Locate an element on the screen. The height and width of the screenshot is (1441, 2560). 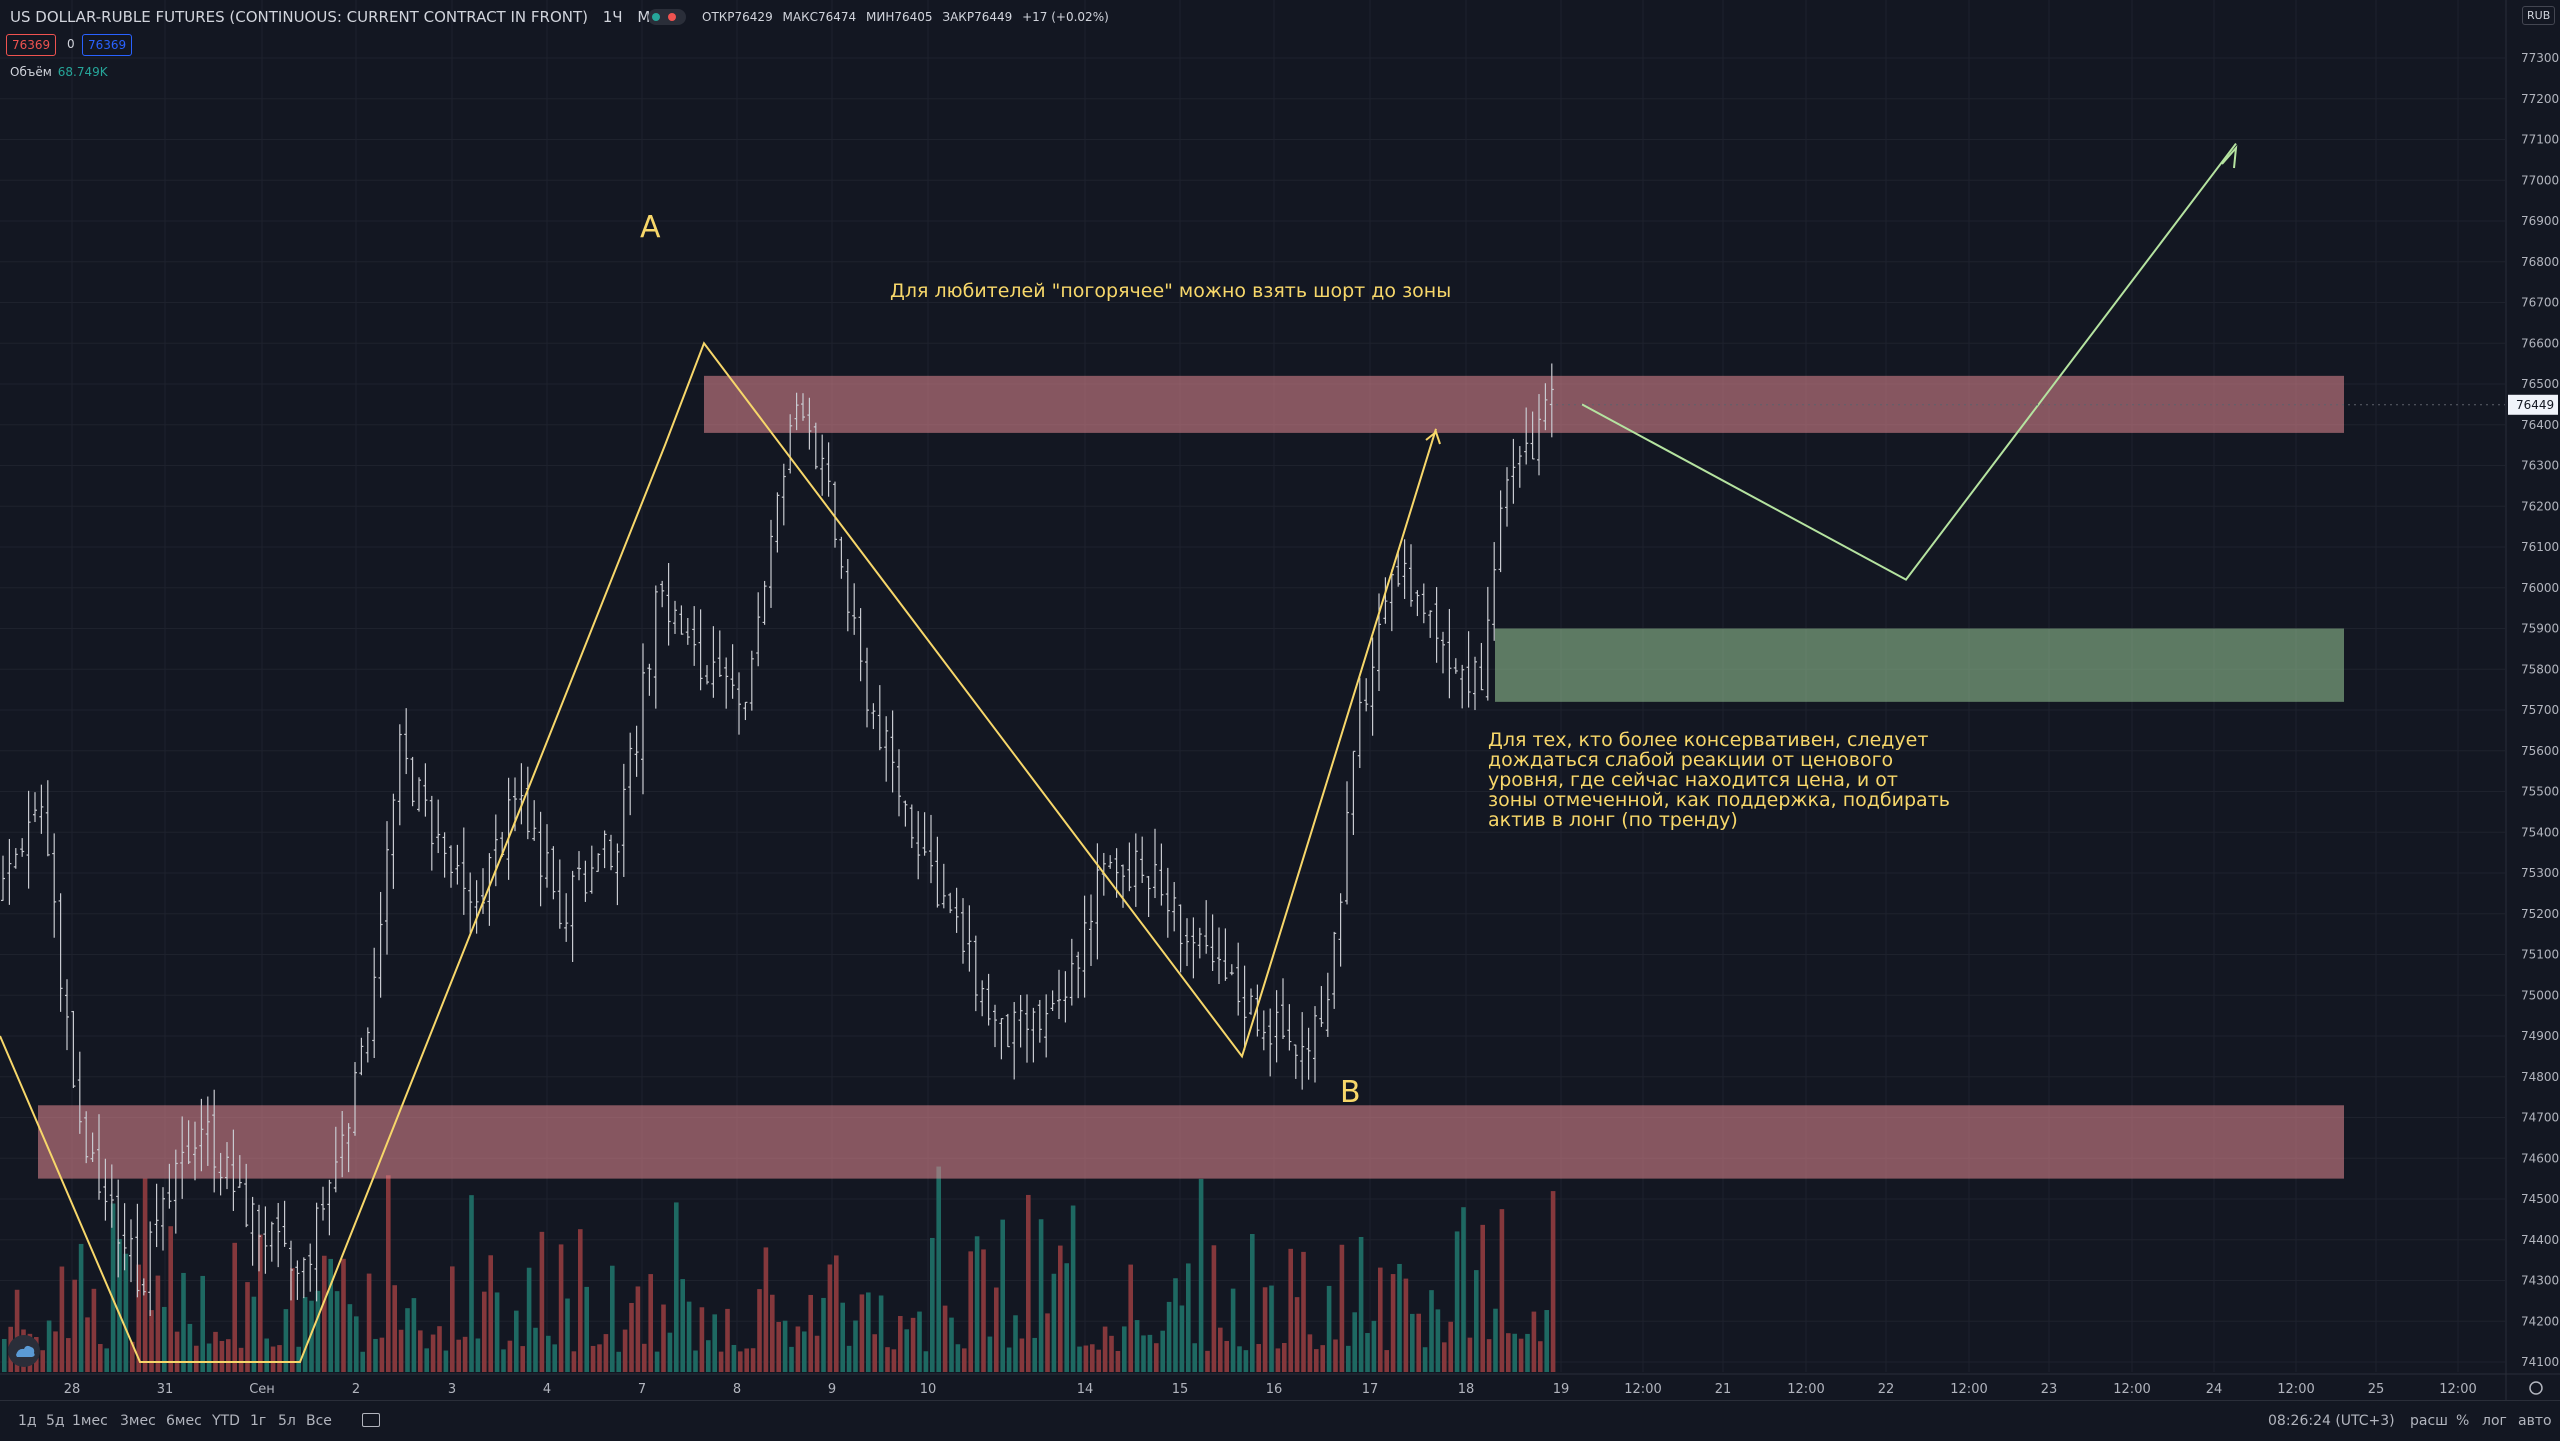
price-tick: 76200 is located at coordinates (2540, 506).